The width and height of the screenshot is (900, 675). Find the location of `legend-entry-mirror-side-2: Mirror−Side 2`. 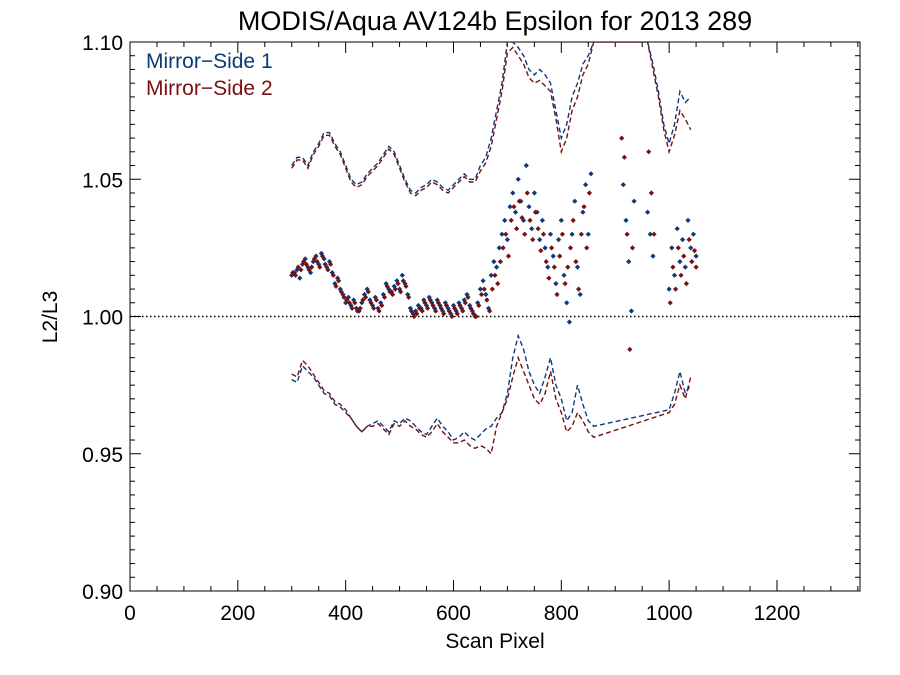

legend-entry-mirror-side-2: Mirror−Side 2 is located at coordinates (209, 88).